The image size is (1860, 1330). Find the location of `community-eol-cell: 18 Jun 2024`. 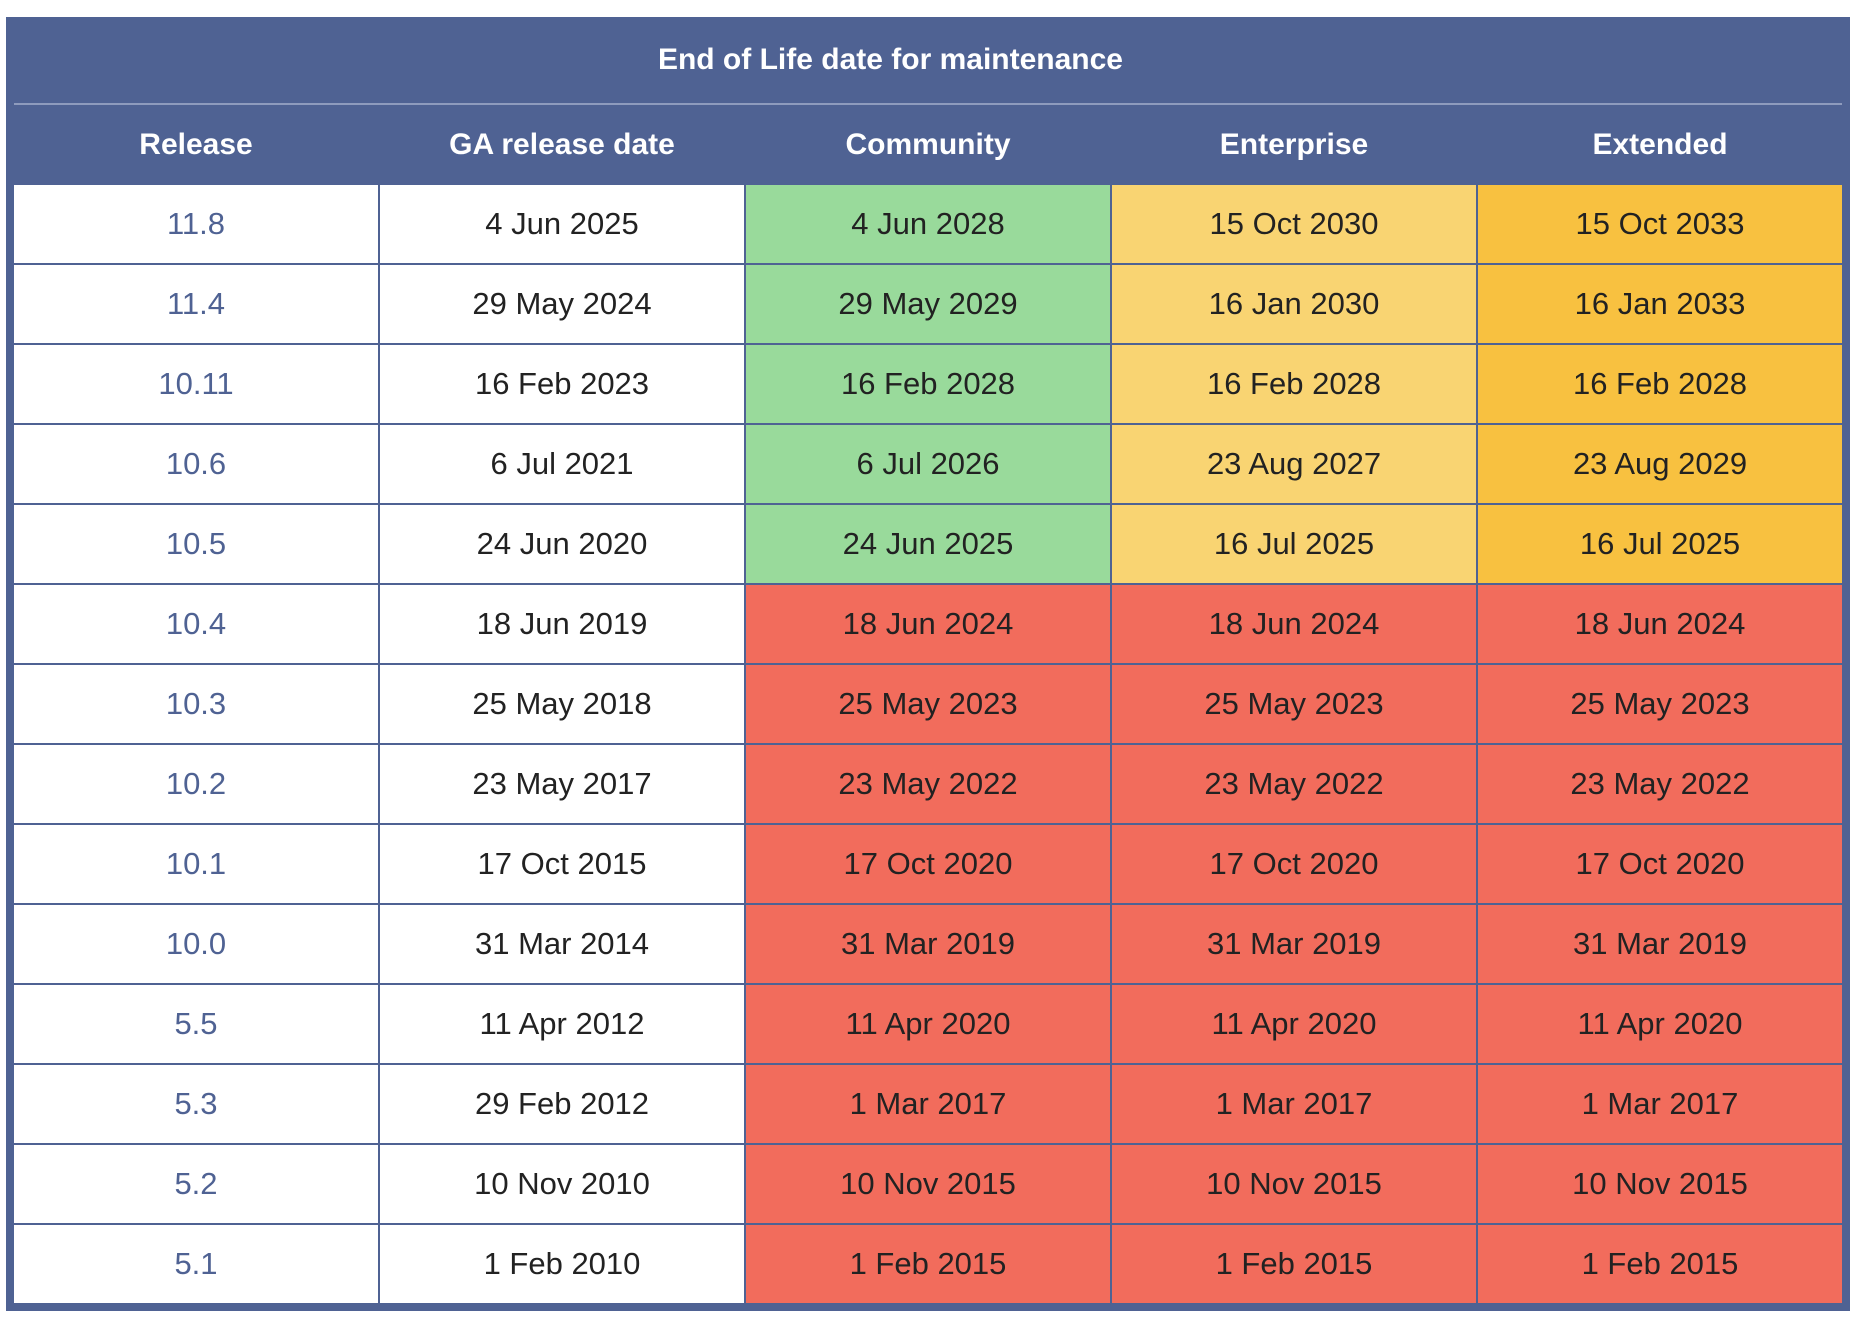

community-eol-cell: 18 Jun 2024 is located at coordinates (928, 624).